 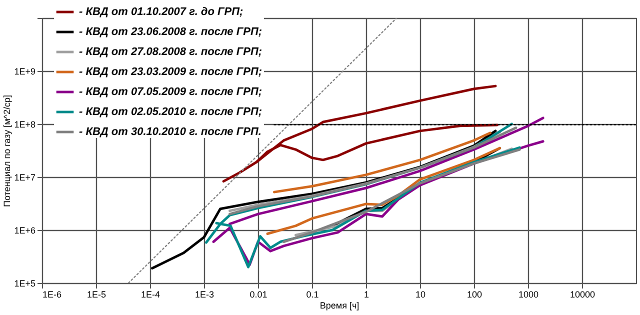 What do you see at coordinates (170, 32) in the screenshot?
I see `legend-label: - КВД от 23.06.2008 г. после ГРП;` at bounding box center [170, 32].